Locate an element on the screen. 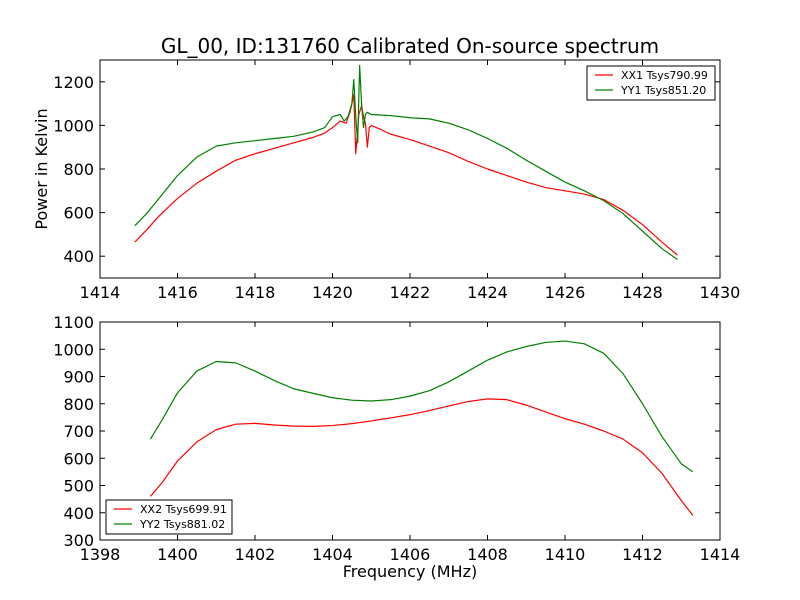  y-tick-label: 900 is located at coordinates (78, 377).